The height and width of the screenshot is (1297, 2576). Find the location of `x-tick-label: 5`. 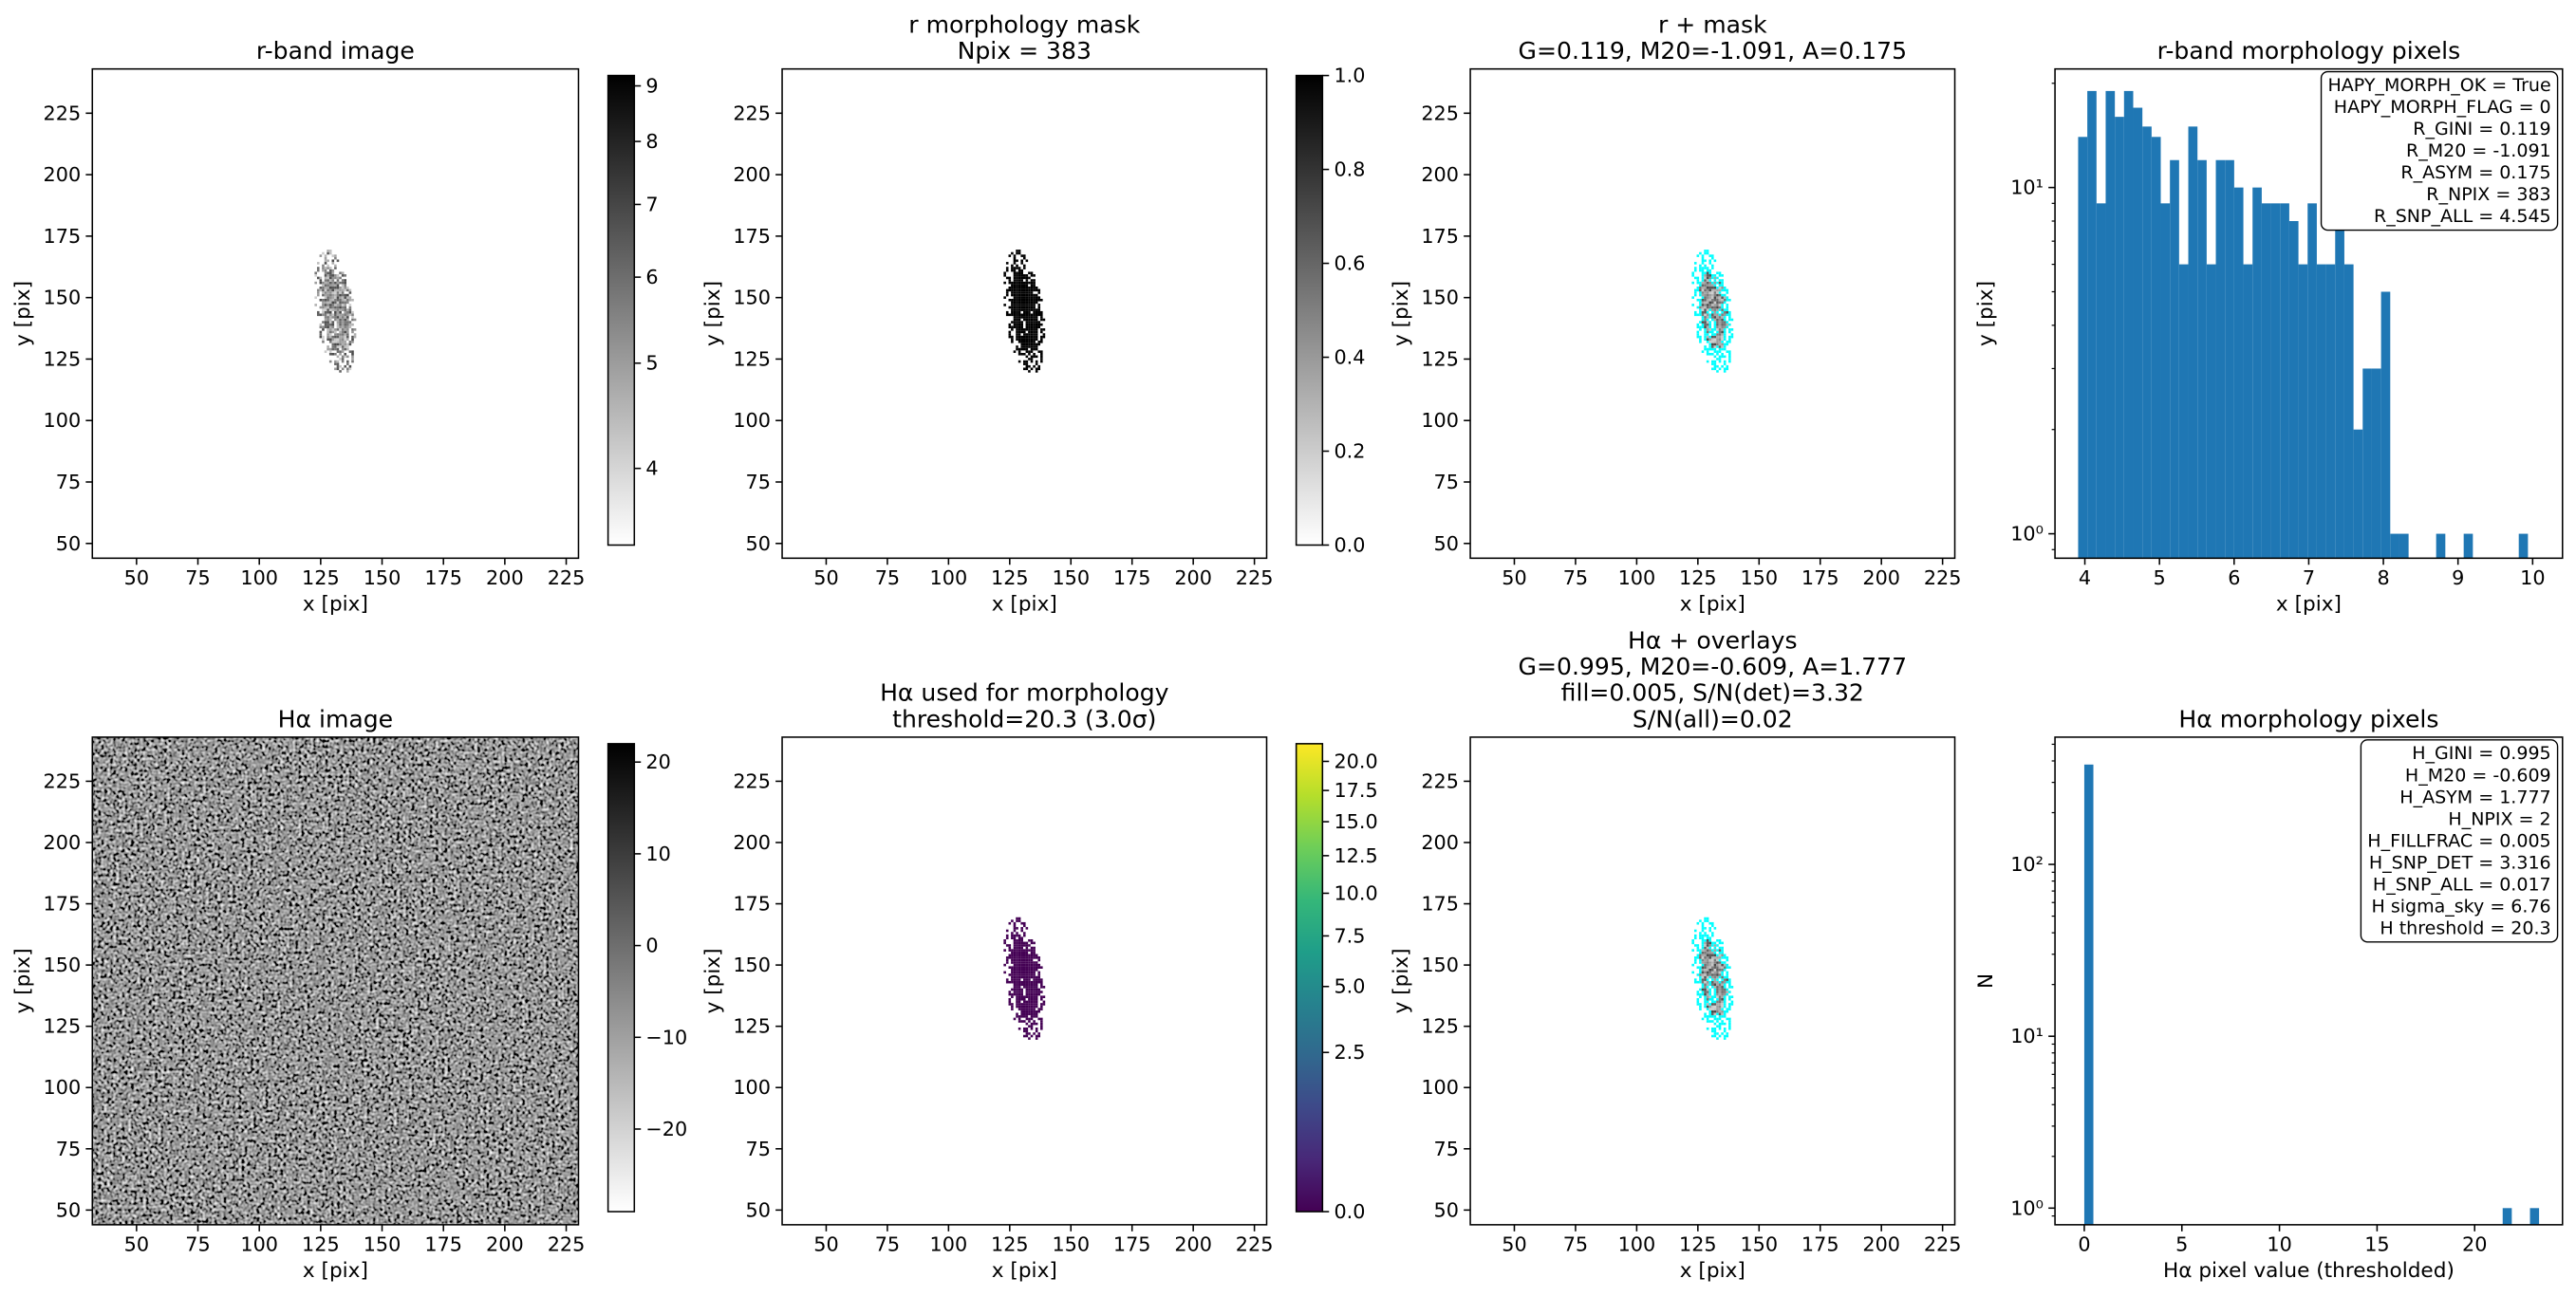

x-tick-label: 5 is located at coordinates (2160, 577).